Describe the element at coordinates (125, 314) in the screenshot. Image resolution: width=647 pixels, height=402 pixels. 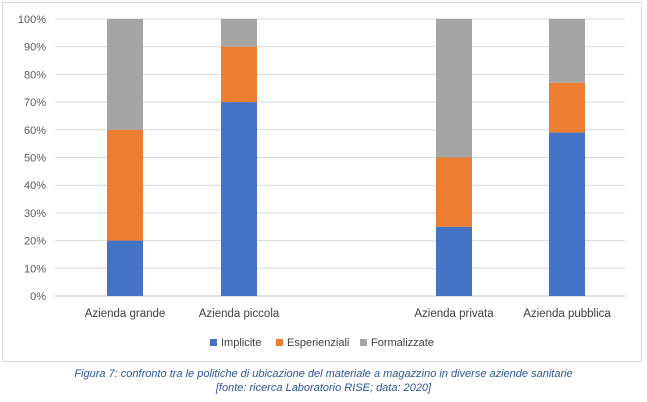
I see `x-category-label: Azienda grande` at that location.